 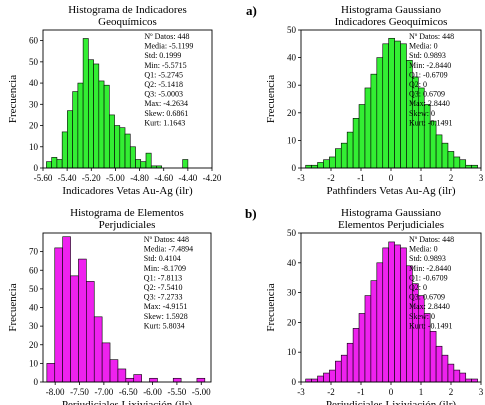 What do you see at coordinates (429, 306) in the screenshot?
I see `stats-line: Max: 2.8440` at bounding box center [429, 306].